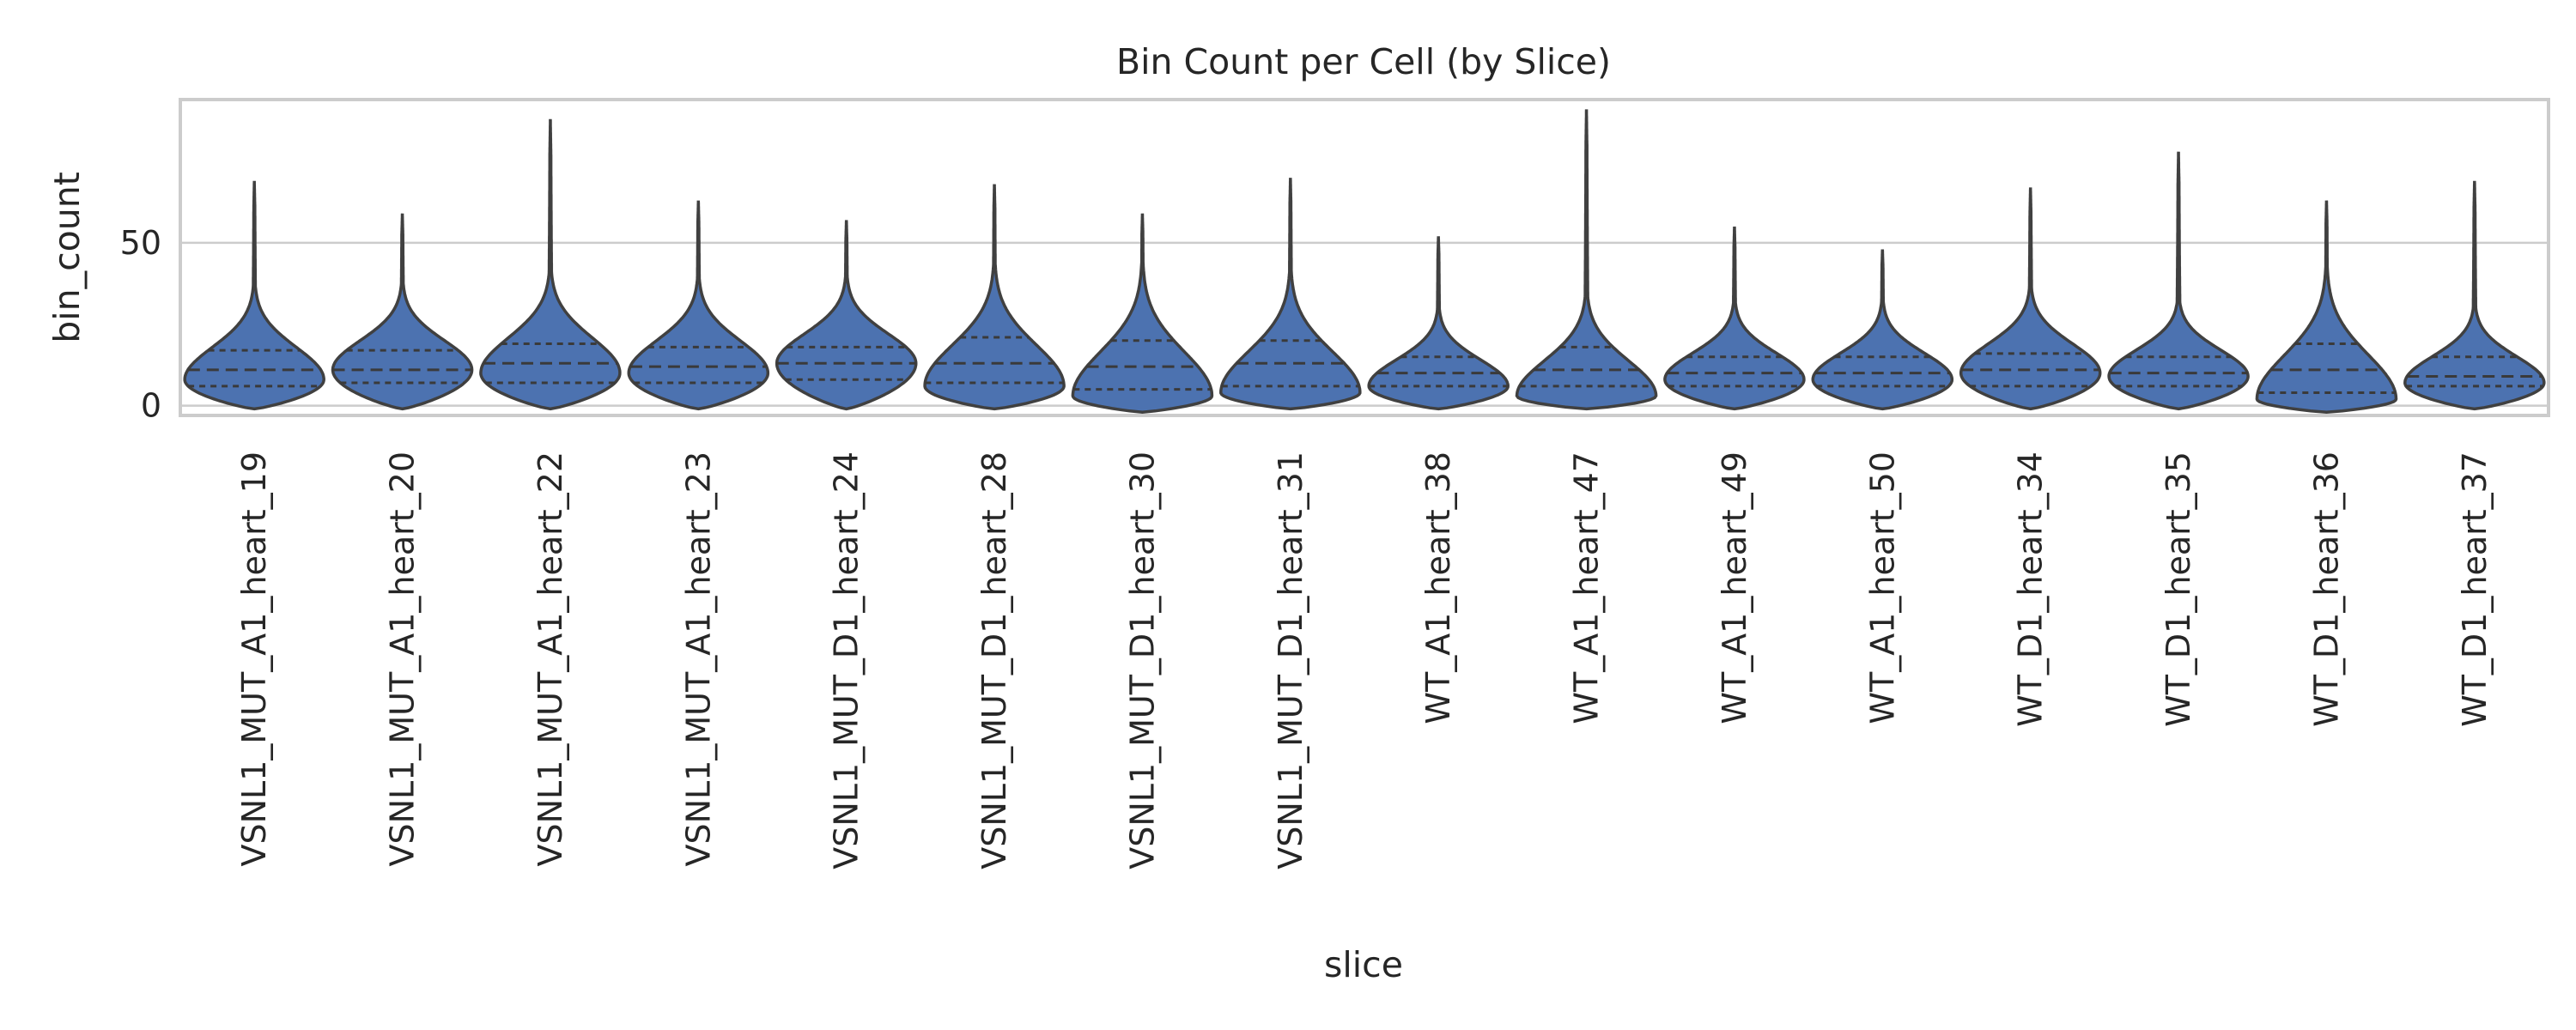 The image size is (2576, 1030). What do you see at coordinates (994, 660) in the screenshot?
I see `x-tick-label: VSNL1_MUT_D1_heart_28` at bounding box center [994, 660].